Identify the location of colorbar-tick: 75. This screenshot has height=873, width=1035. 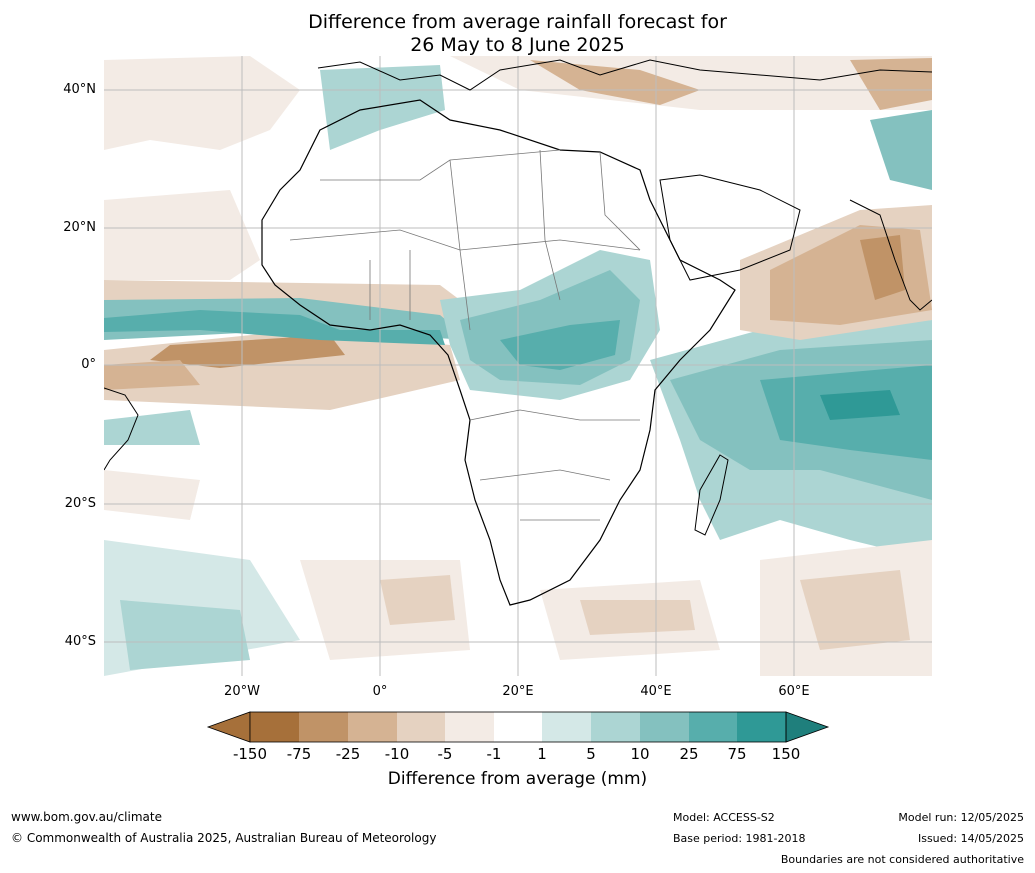
(737, 754).